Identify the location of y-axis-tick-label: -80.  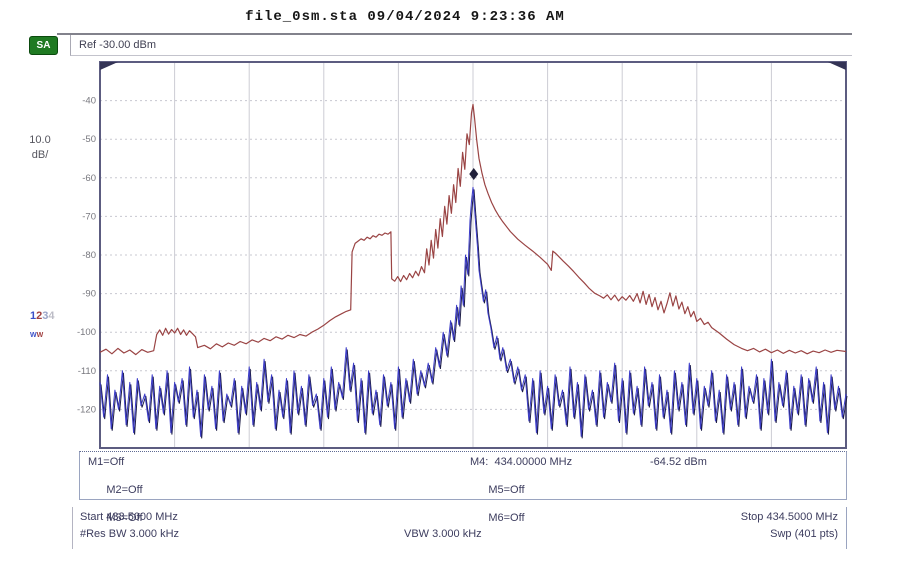
(89, 255).